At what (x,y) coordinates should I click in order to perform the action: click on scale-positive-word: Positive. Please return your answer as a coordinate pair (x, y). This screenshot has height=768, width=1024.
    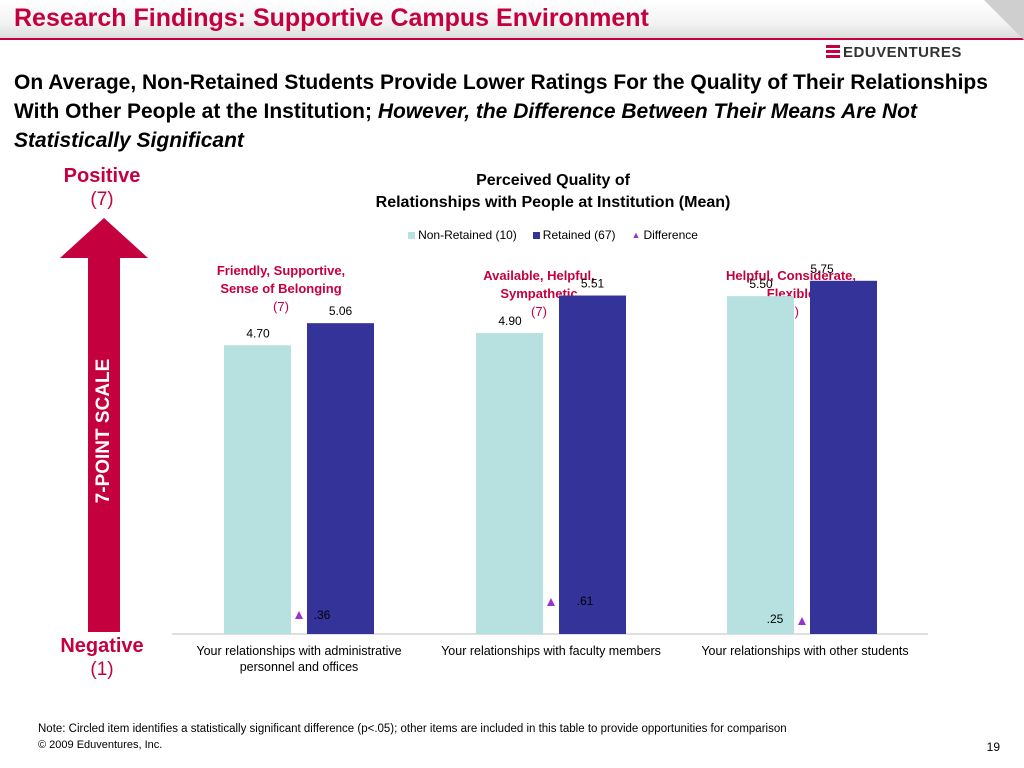
    Looking at the image, I should click on (102, 176).